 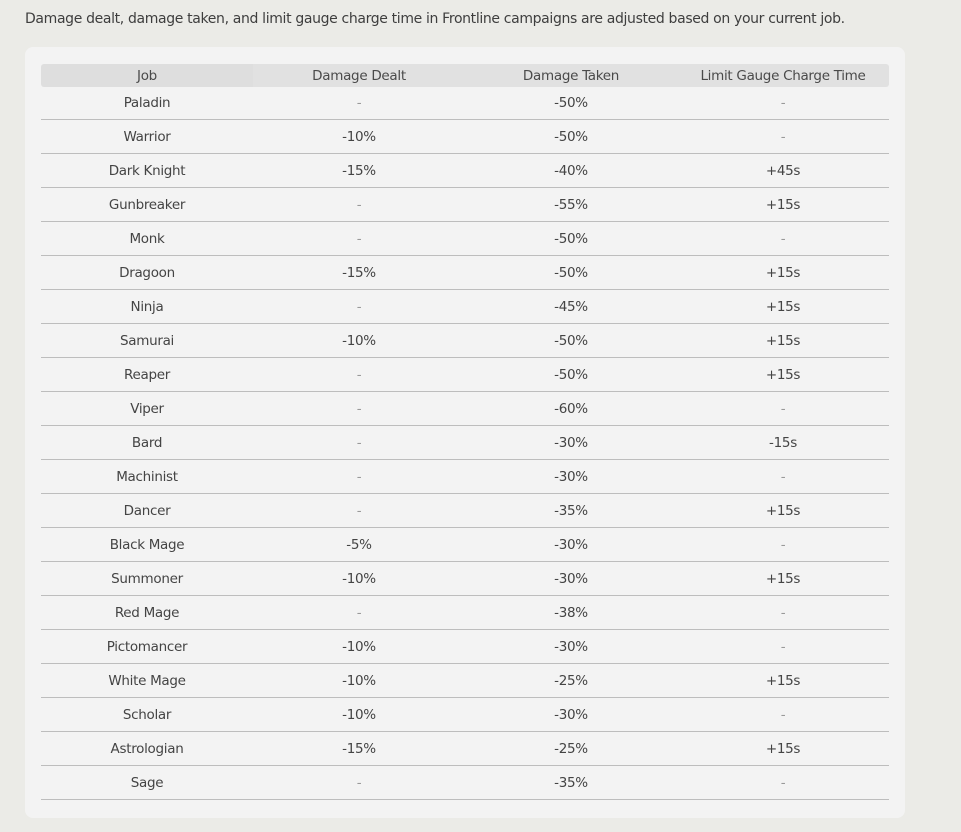 I want to click on damage-taken-cell: -38%, so click(x=571, y=612).